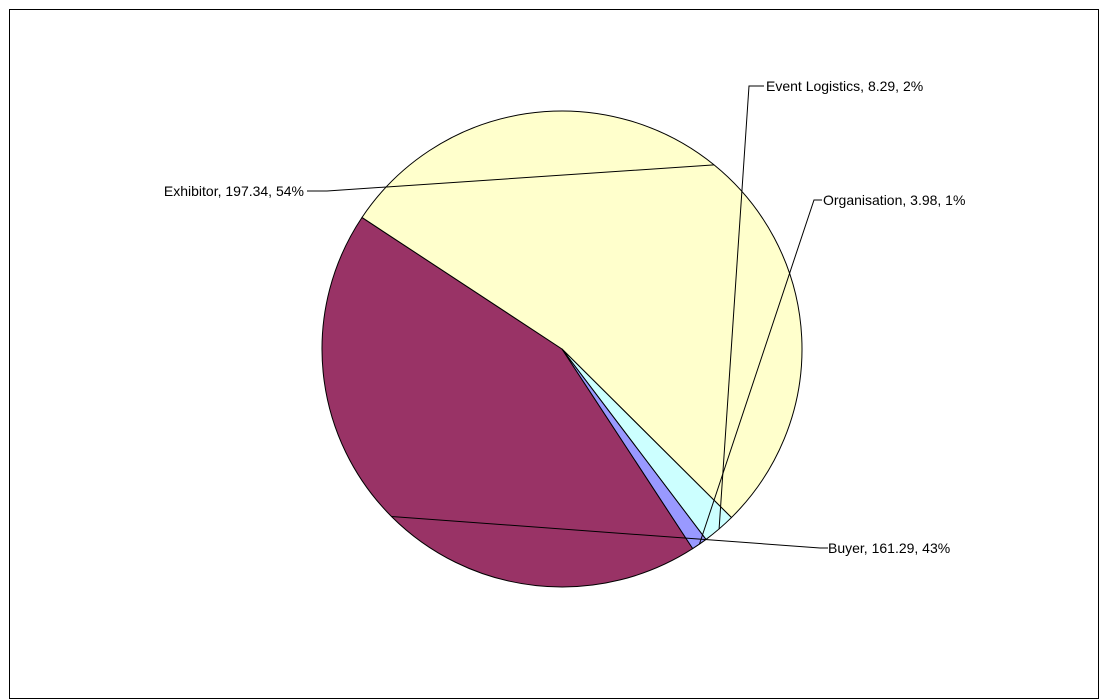 This screenshot has width=1108, height=699. Describe the element at coordinates (609, 532) in the screenshot. I see `leader-line-buyer` at that location.